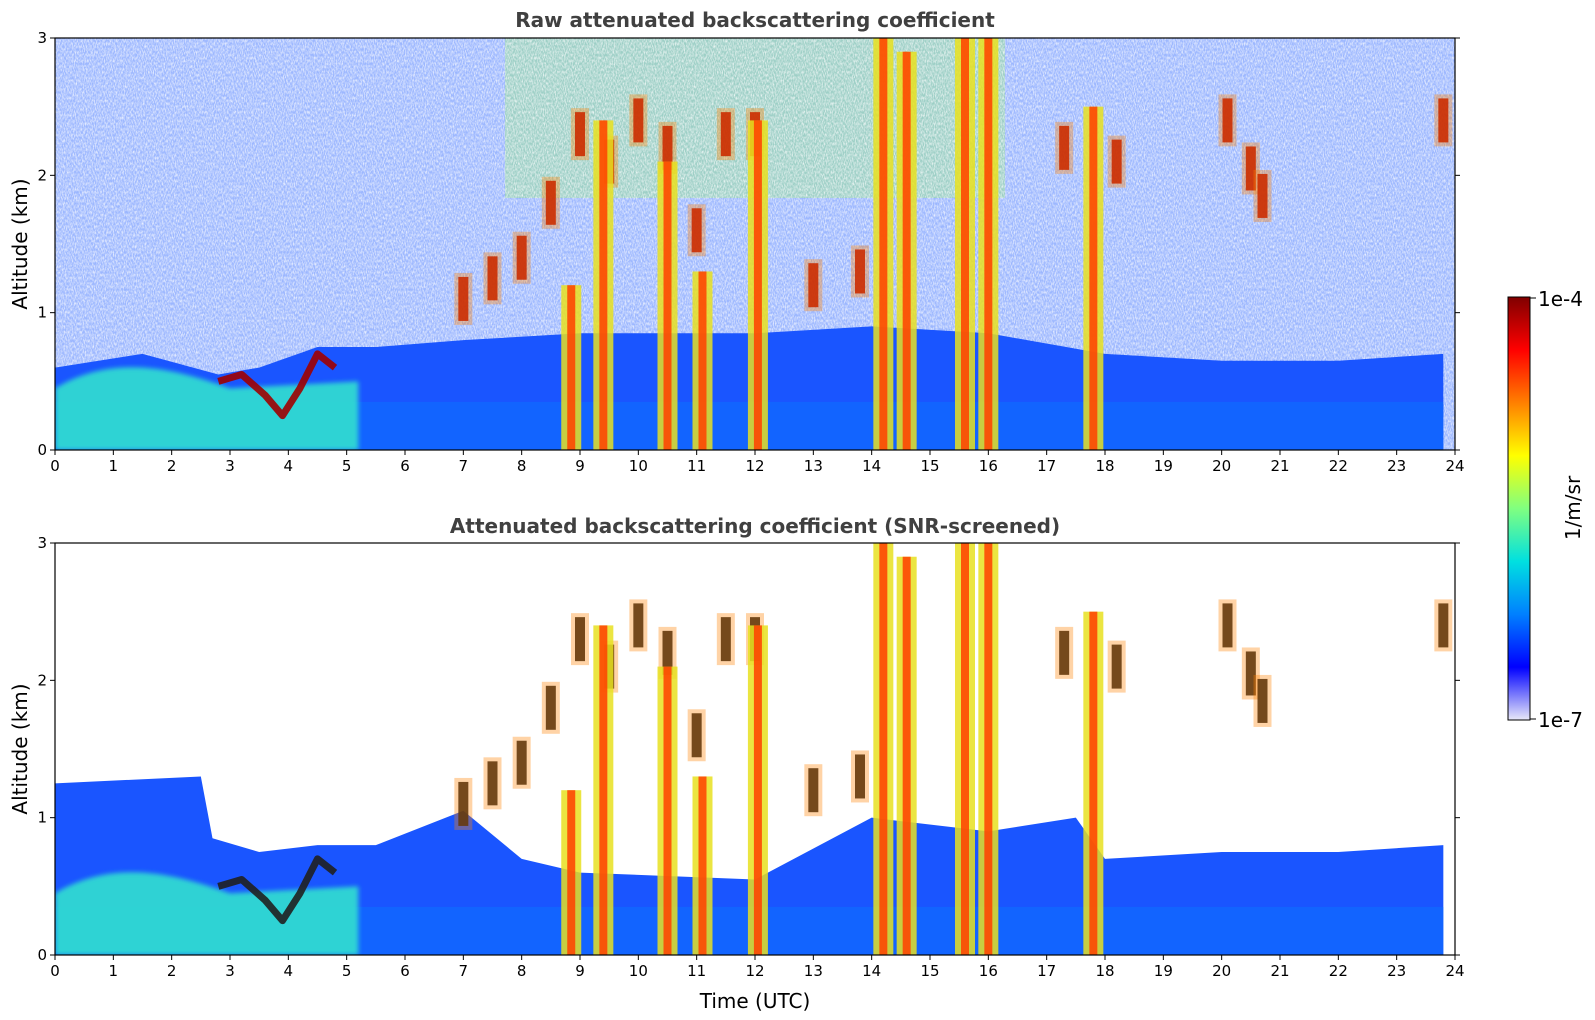 The height and width of the screenshot is (1020, 1595). Describe the element at coordinates (1560, 720) in the screenshot. I see `colorbar-min-label: 1e-7` at that location.